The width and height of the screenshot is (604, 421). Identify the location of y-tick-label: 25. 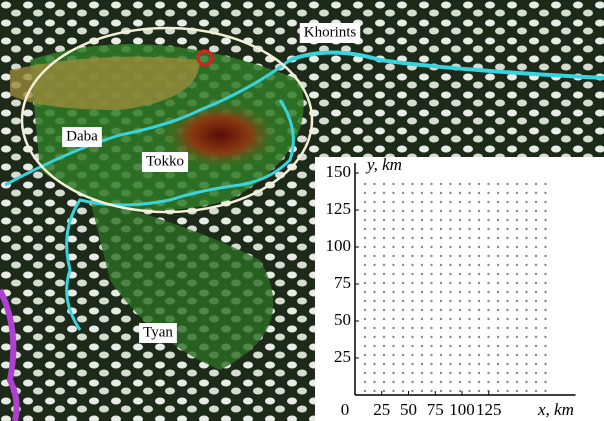
(342, 356).